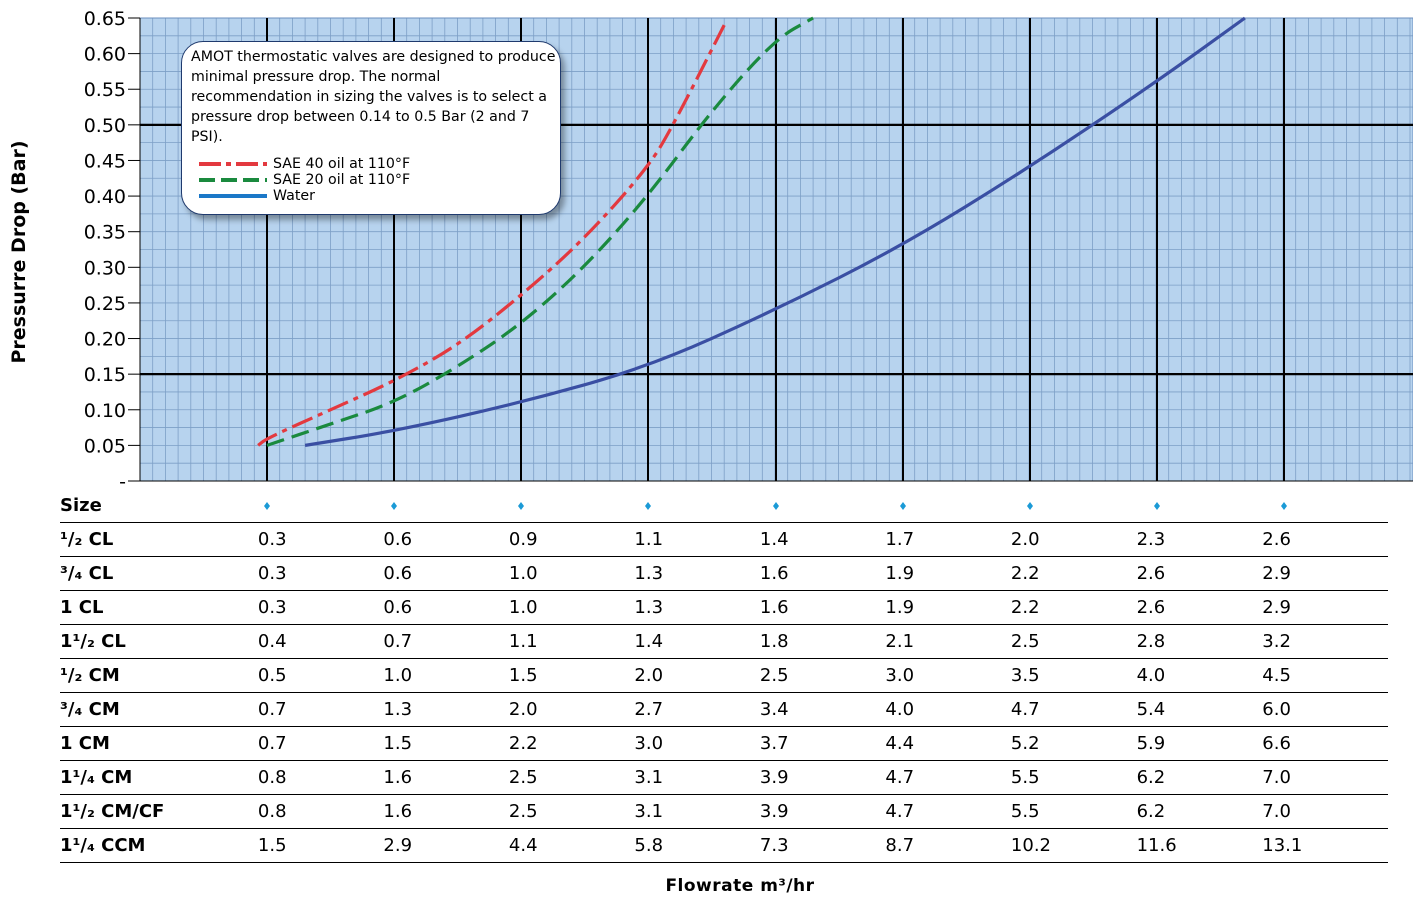  What do you see at coordinates (105, 375) in the screenshot?
I see `y-tick-label: 0.15` at bounding box center [105, 375].